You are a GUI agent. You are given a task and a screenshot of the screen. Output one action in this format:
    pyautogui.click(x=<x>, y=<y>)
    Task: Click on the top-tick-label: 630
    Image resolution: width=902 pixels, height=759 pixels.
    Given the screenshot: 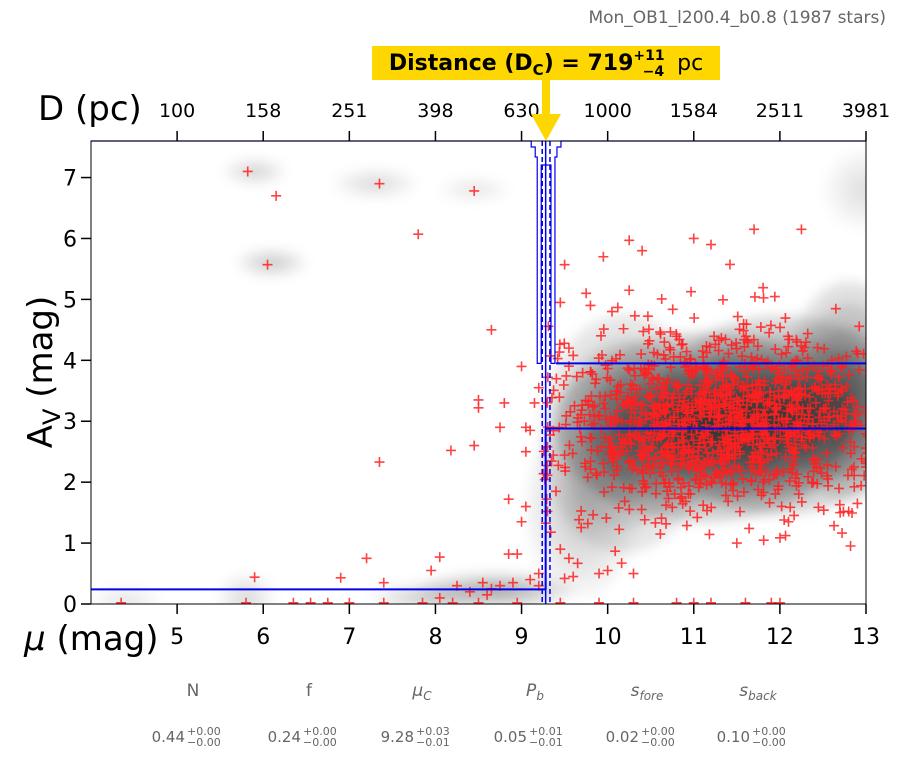 What is the action you would take?
    pyautogui.click(x=521, y=111)
    